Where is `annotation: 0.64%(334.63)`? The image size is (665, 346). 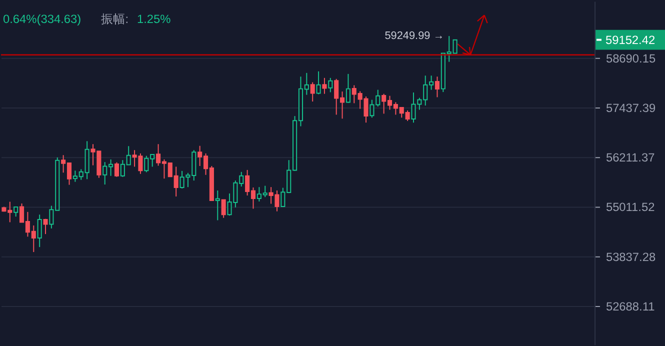 annotation: 0.64%(334.63) is located at coordinates (42, 19).